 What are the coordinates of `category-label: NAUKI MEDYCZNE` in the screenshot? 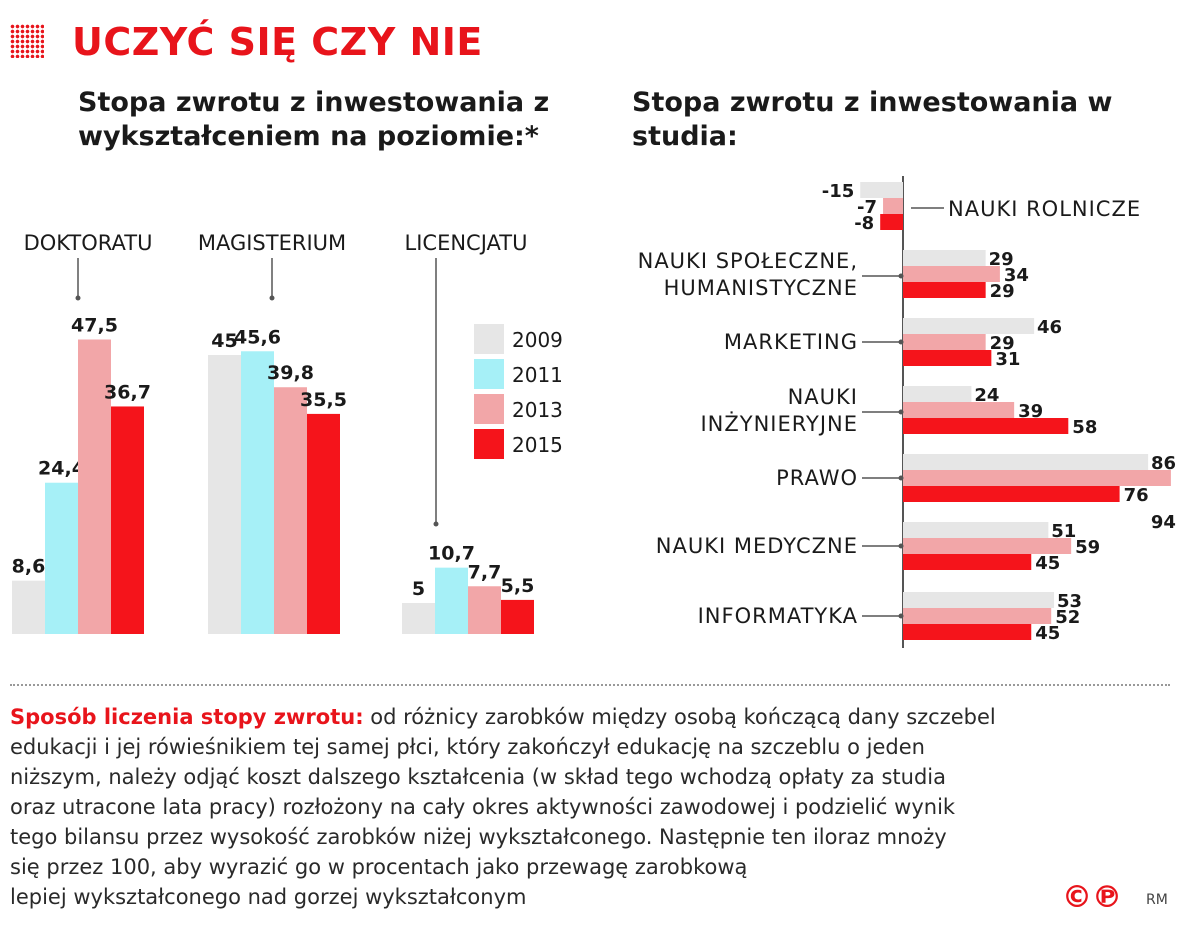 It's located at (757, 546).